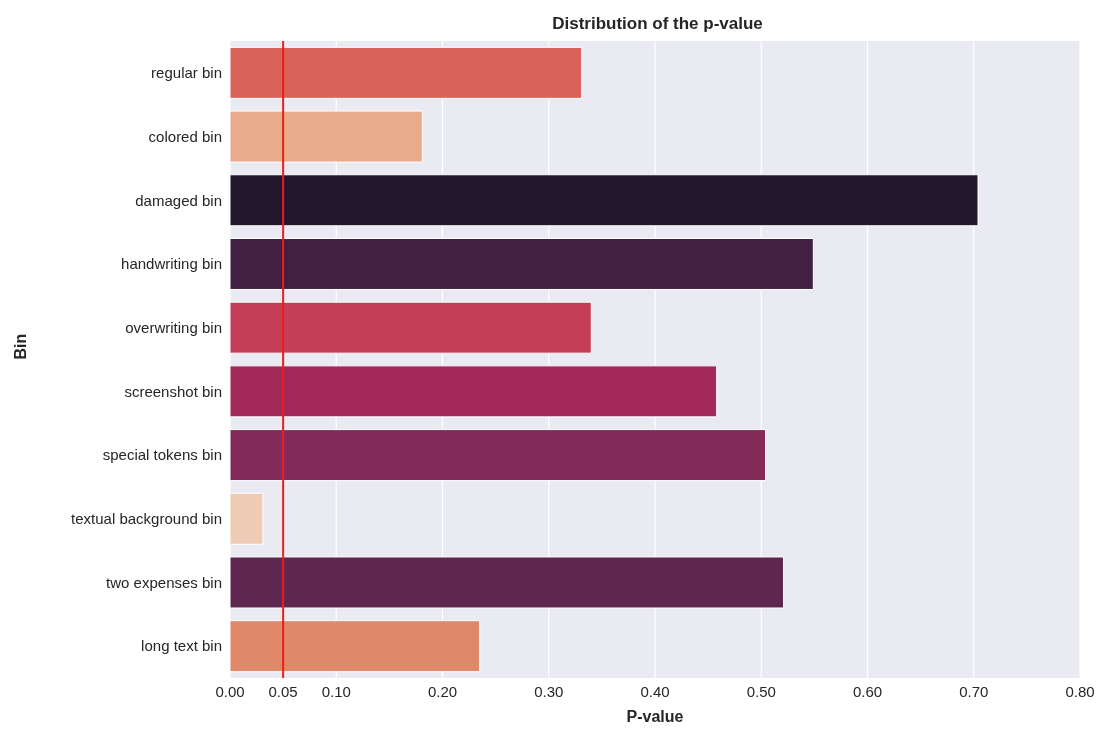 The width and height of the screenshot is (1110, 740). I want to click on y-tick-label: handwriting bin, so click(171, 264).